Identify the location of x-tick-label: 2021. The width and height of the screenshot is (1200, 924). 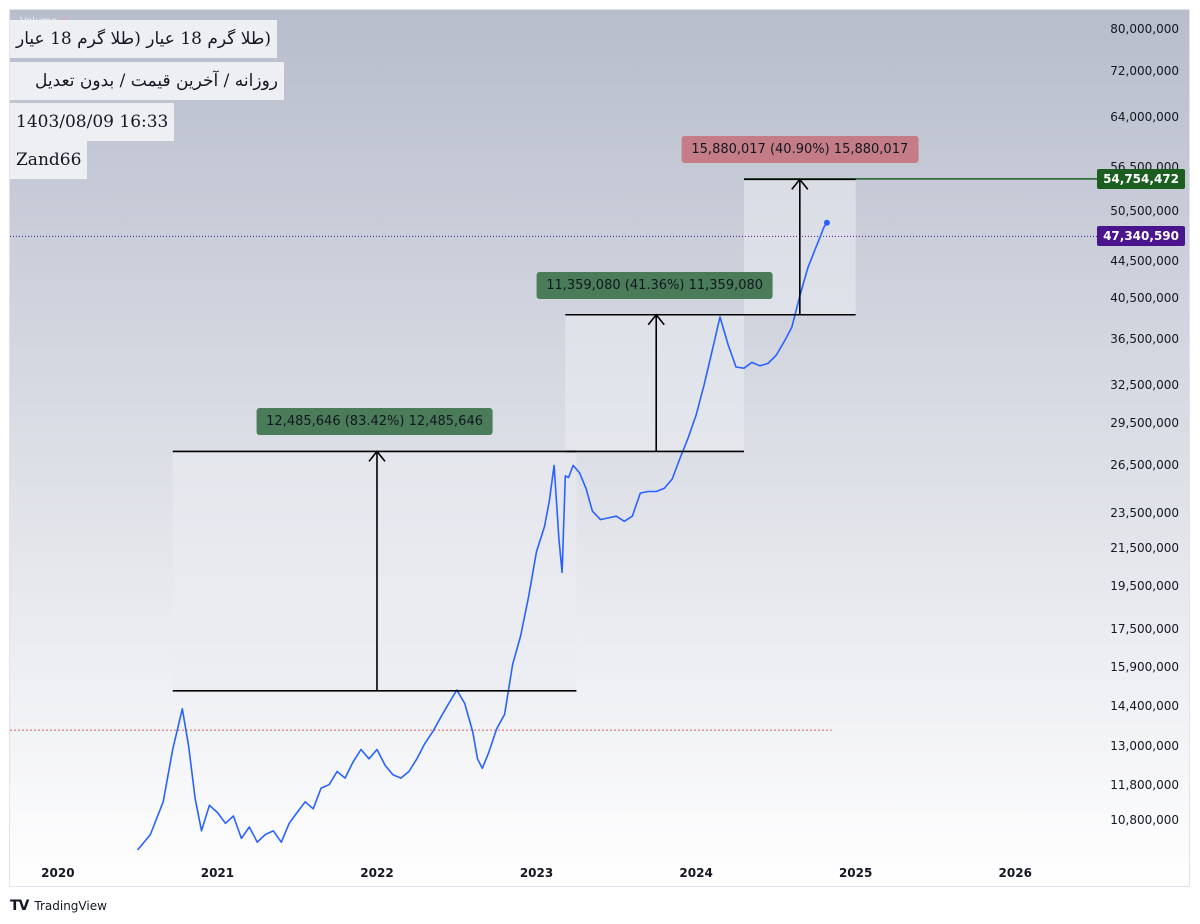
(217, 873).